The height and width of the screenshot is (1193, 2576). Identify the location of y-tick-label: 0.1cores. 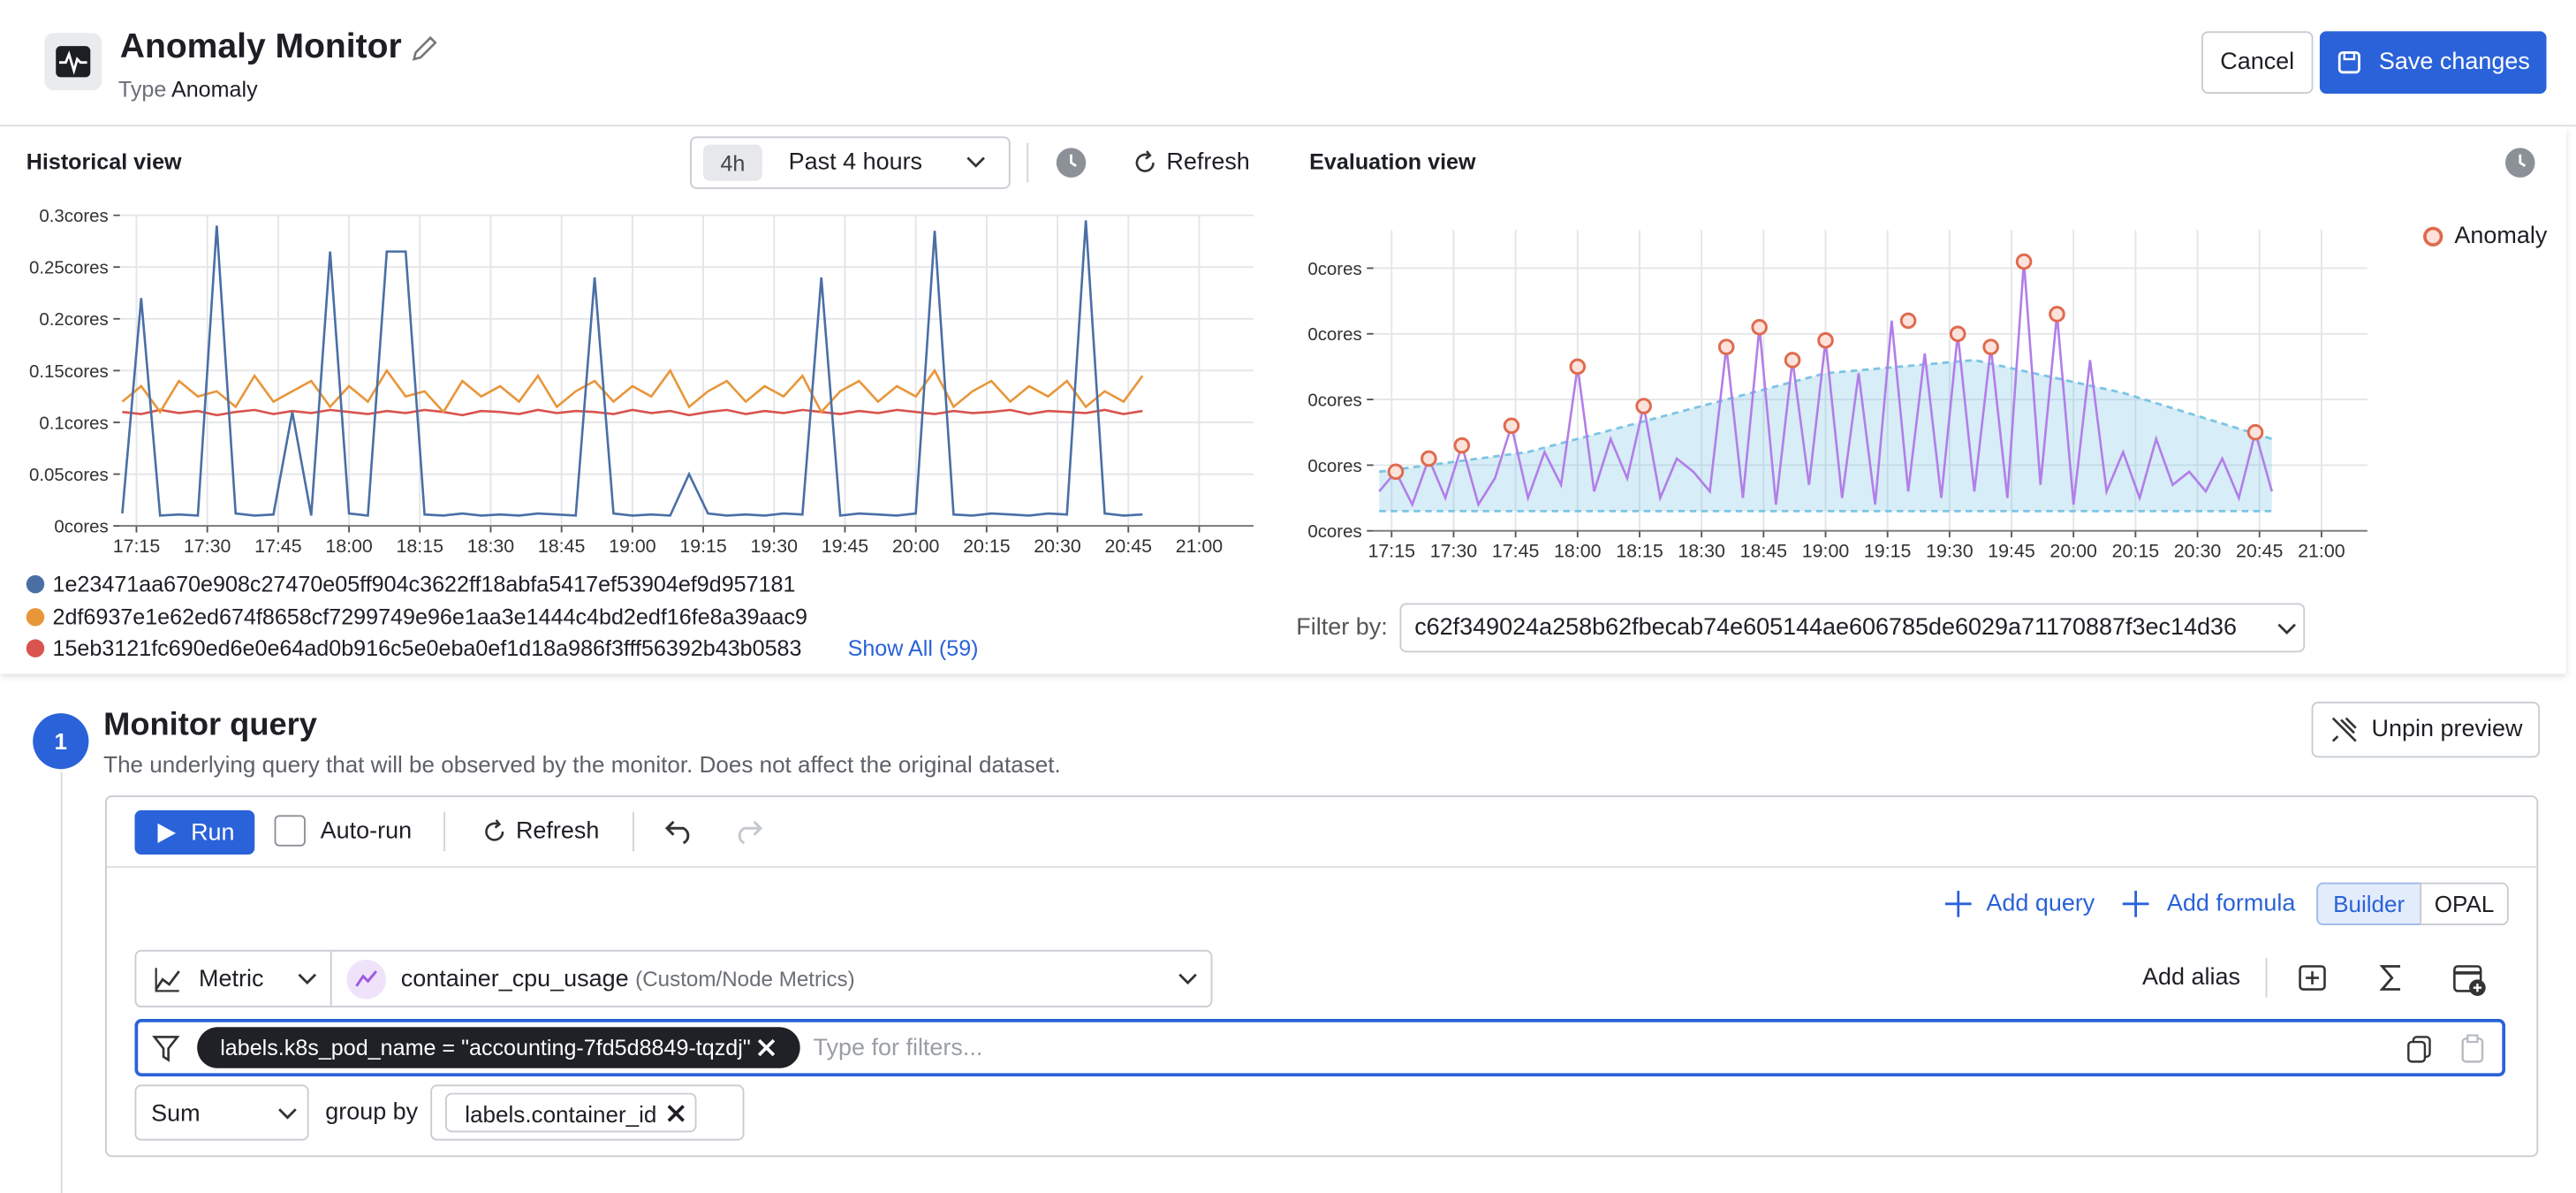
(74, 423).